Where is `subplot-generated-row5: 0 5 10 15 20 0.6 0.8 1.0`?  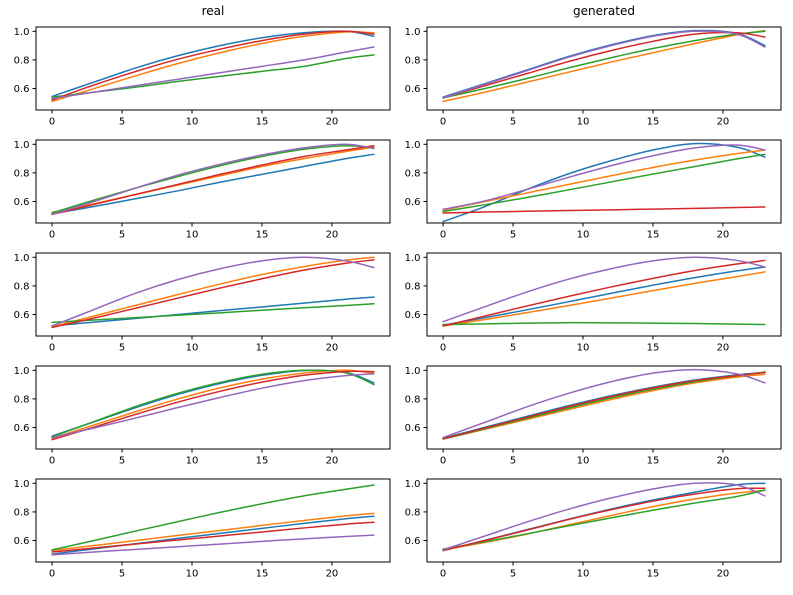
subplot-generated-row5: 0 5 10 15 20 0.6 0.8 1.0 is located at coordinates (593, 529).